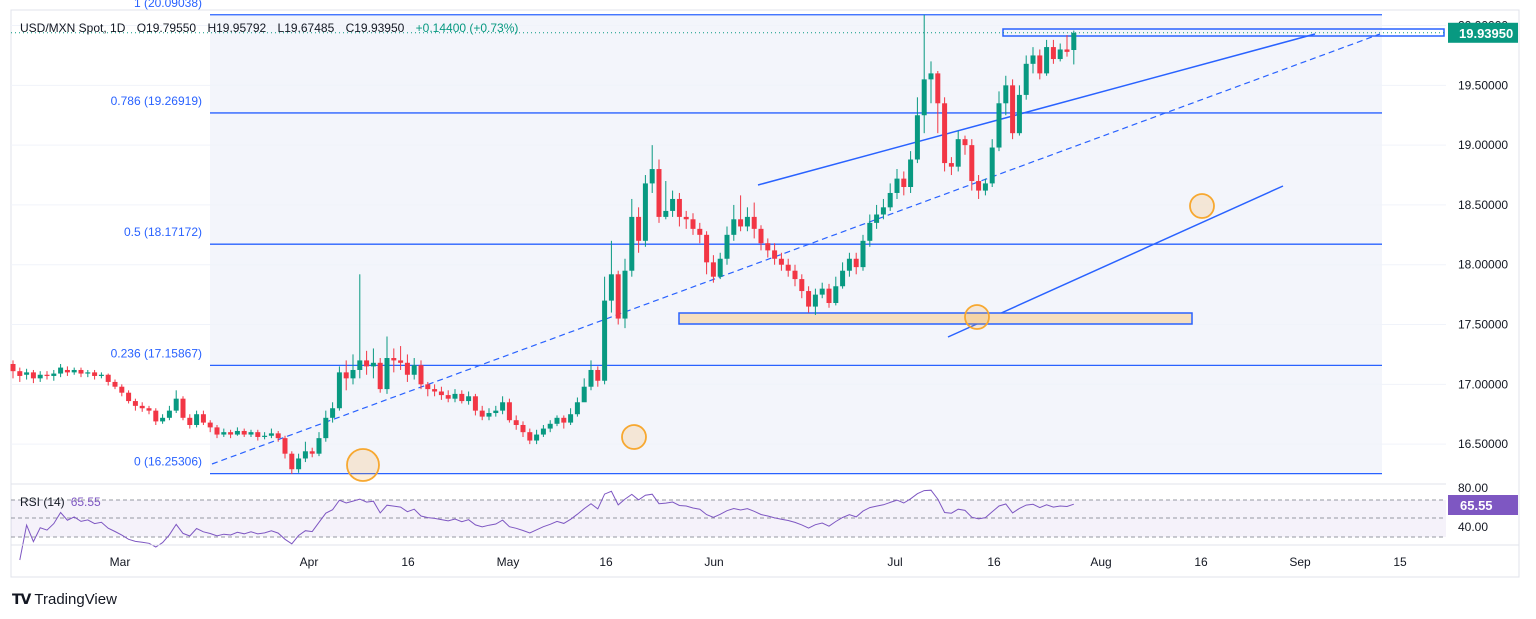  What do you see at coordinates (764, 521) in the screenshot?
I see `rsi-pane: 80.00 40.00 65.55` at bounding box center [764, 521].